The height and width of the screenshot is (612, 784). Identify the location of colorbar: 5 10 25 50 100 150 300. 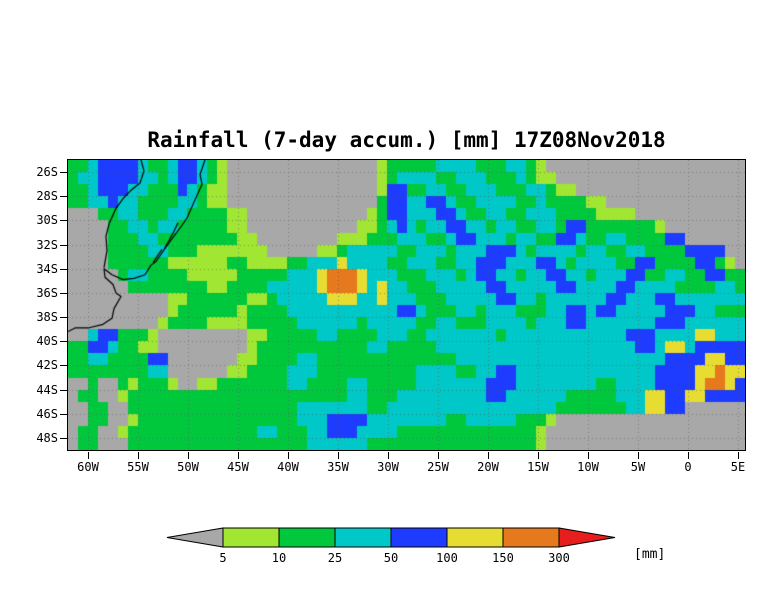
(396, 545).